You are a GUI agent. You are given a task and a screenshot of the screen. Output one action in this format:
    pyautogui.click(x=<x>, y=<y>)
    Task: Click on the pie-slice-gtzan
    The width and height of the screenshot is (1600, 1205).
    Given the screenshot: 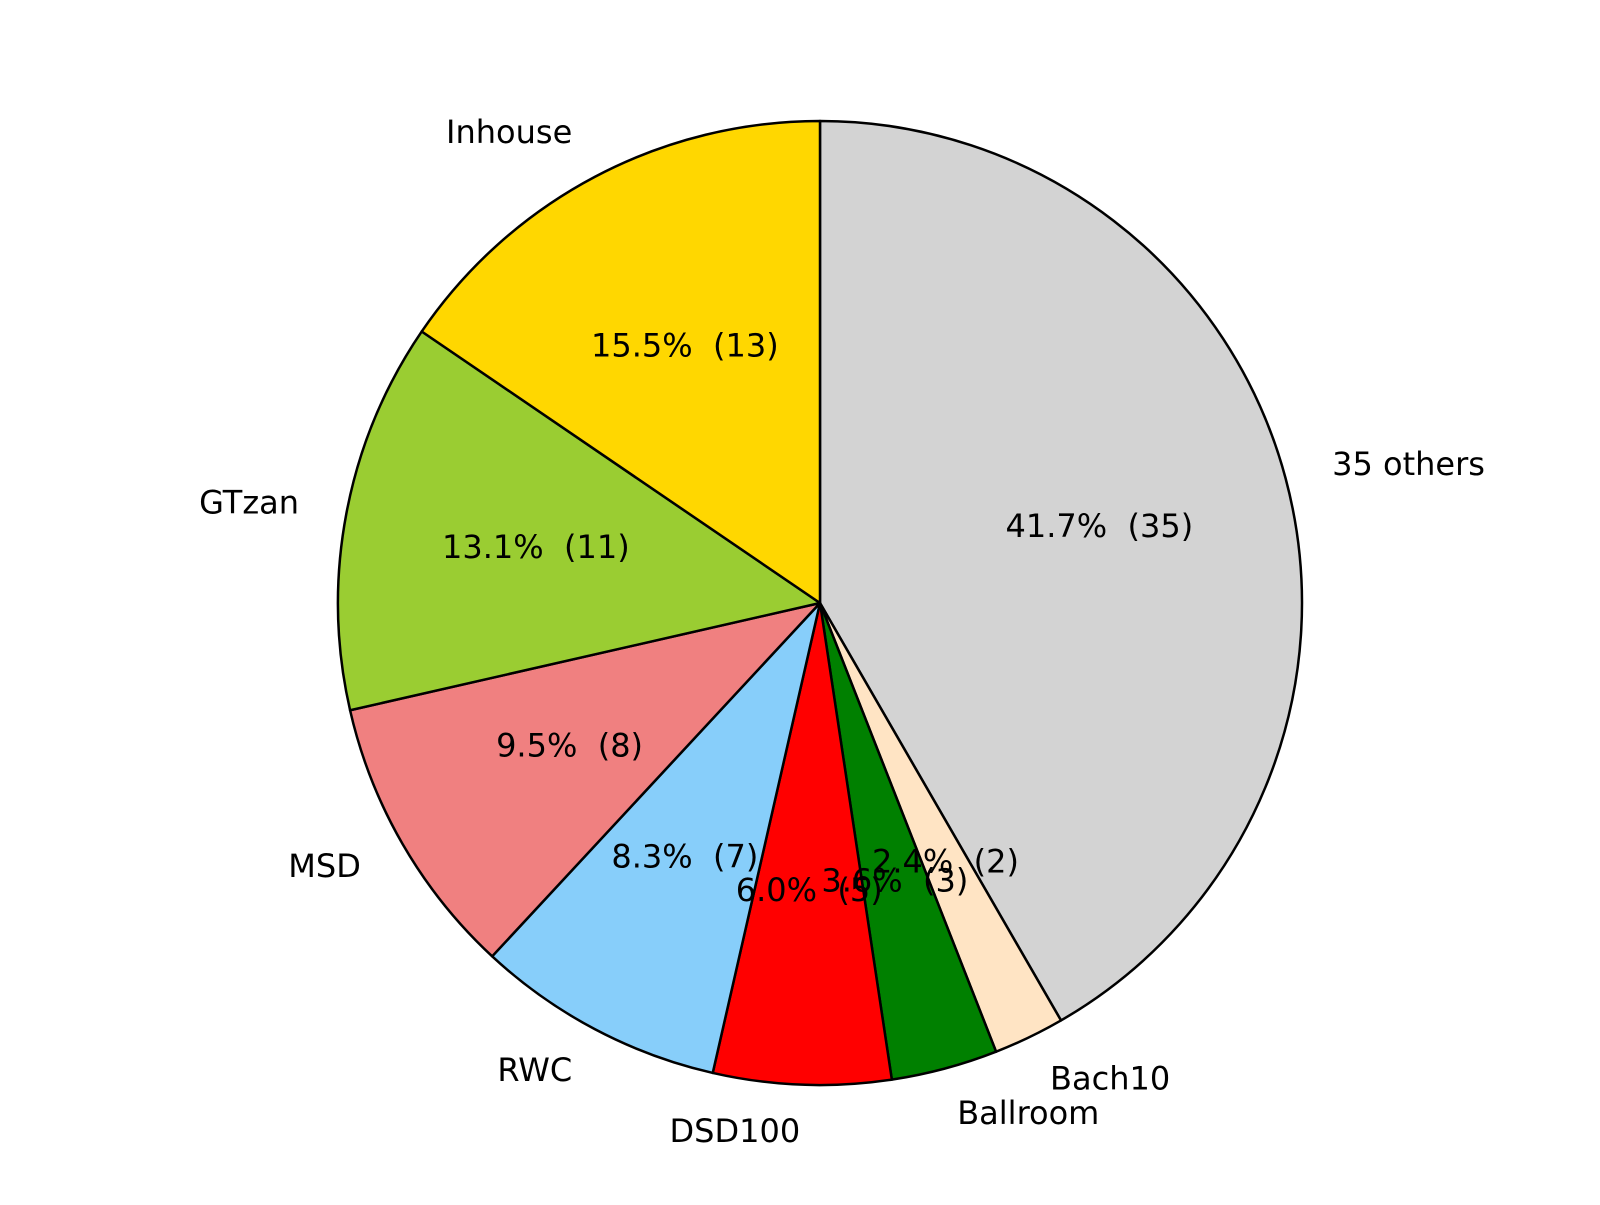 What is the action you would take?
    pyautogui.click(x=579, y=521)
    